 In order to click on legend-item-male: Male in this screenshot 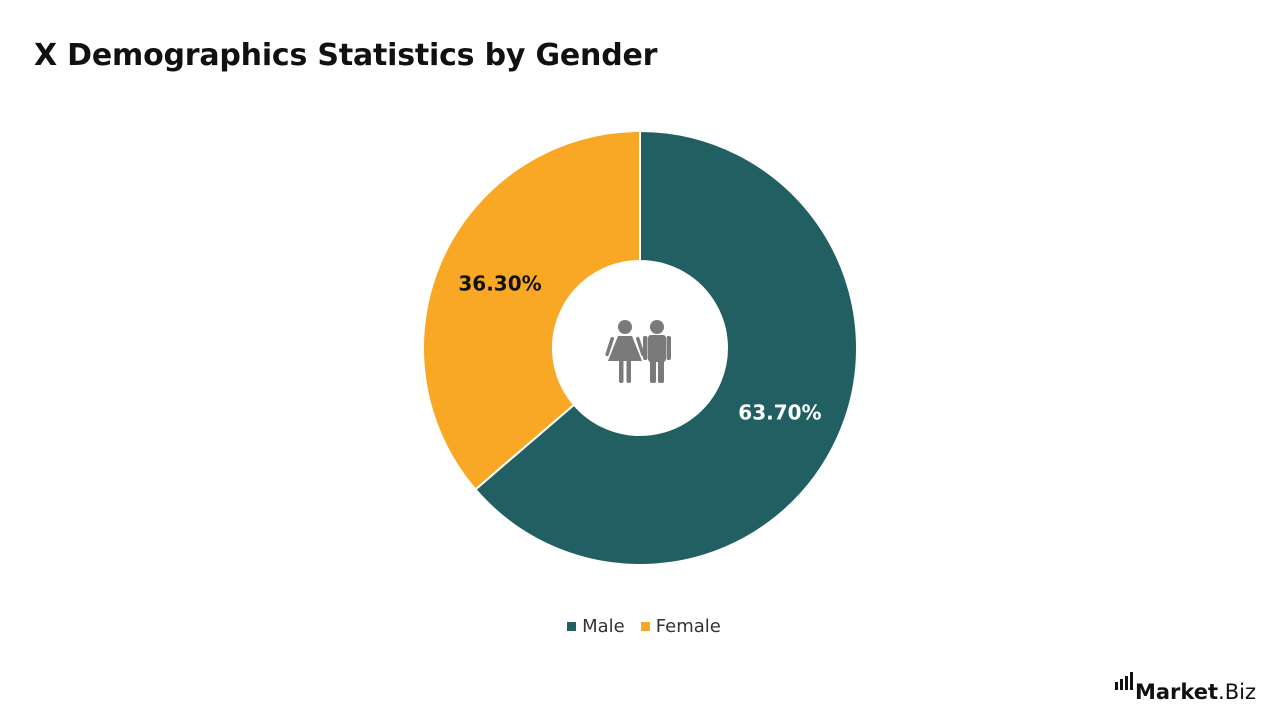, I will do `click(596, 626)`.